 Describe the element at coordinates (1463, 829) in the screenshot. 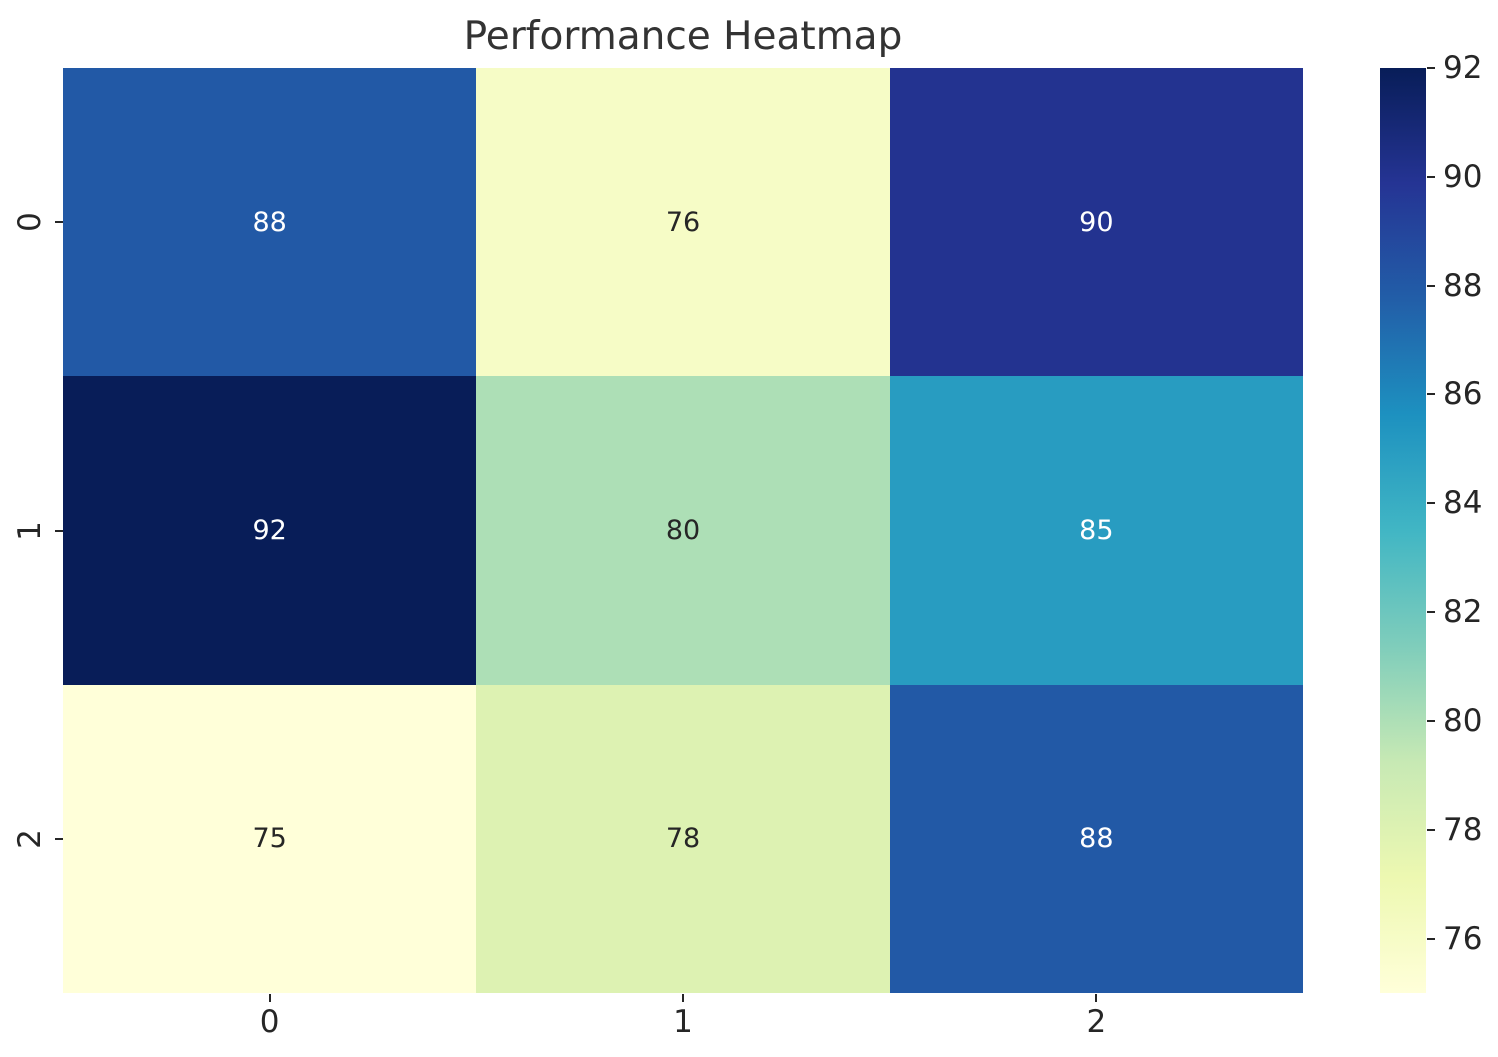

I see `colorbar-tick-label: 78` at that location.